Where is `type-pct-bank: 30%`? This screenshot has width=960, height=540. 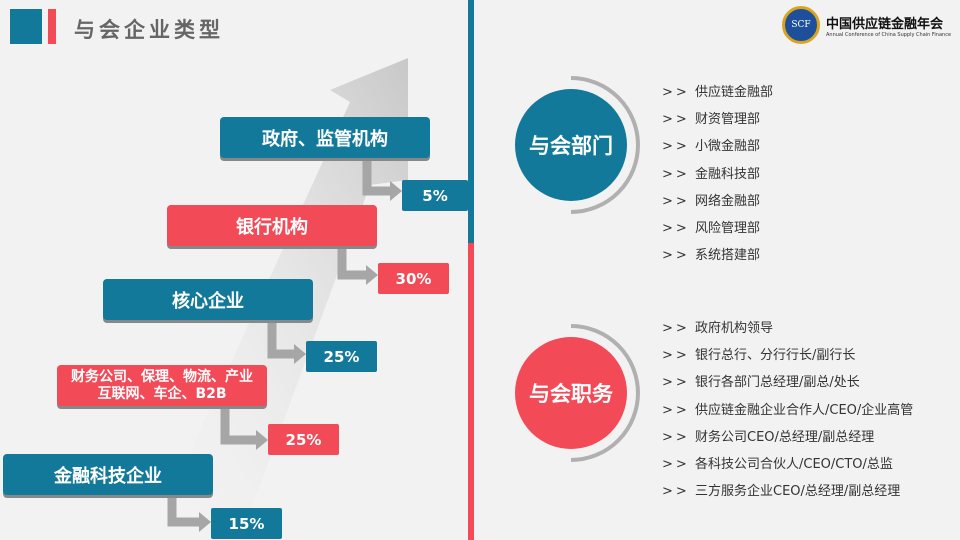
type-pct-bank: 30% is located at coordinates (413, 278).